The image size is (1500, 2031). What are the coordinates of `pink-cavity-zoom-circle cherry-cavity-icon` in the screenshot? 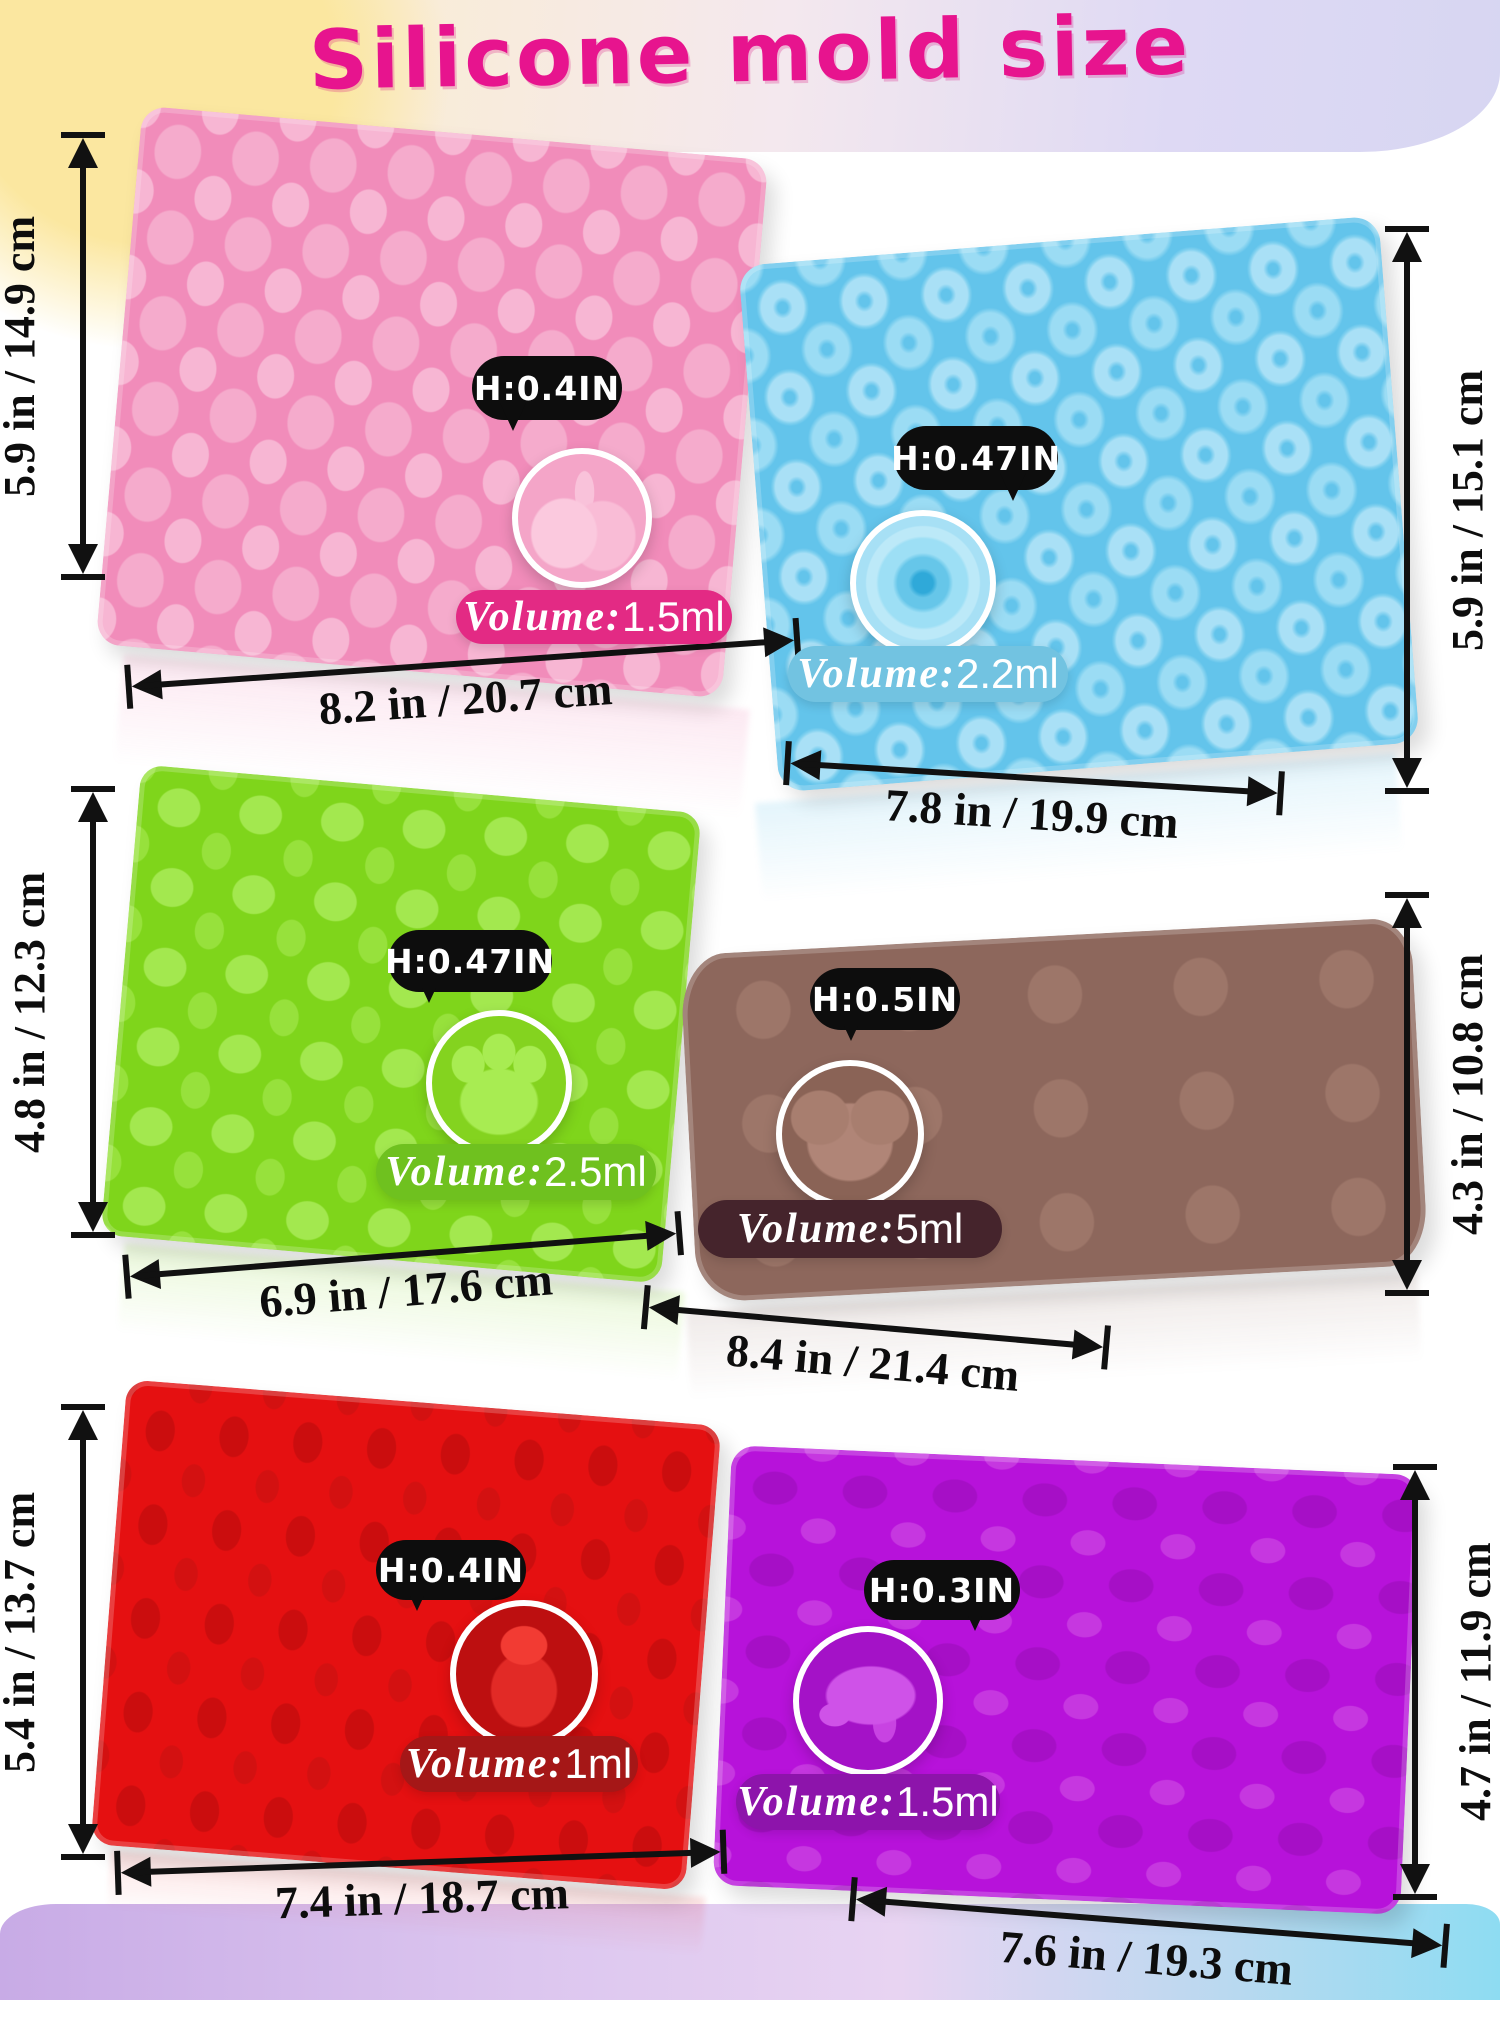 It's located at (582, 518).